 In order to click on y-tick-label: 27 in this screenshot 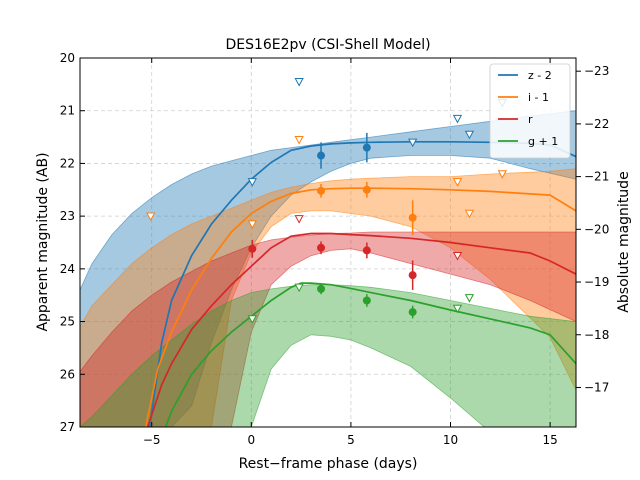, I will do `click(67, 427)`.